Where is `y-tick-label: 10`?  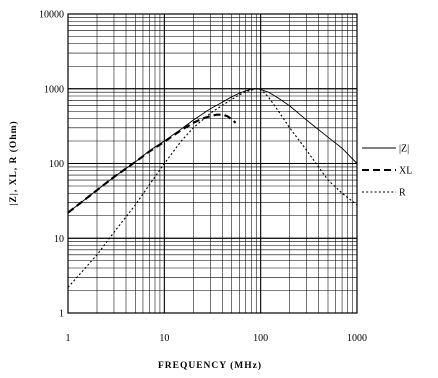
y-tick-label: 10 is located at coordinates (59, 239).